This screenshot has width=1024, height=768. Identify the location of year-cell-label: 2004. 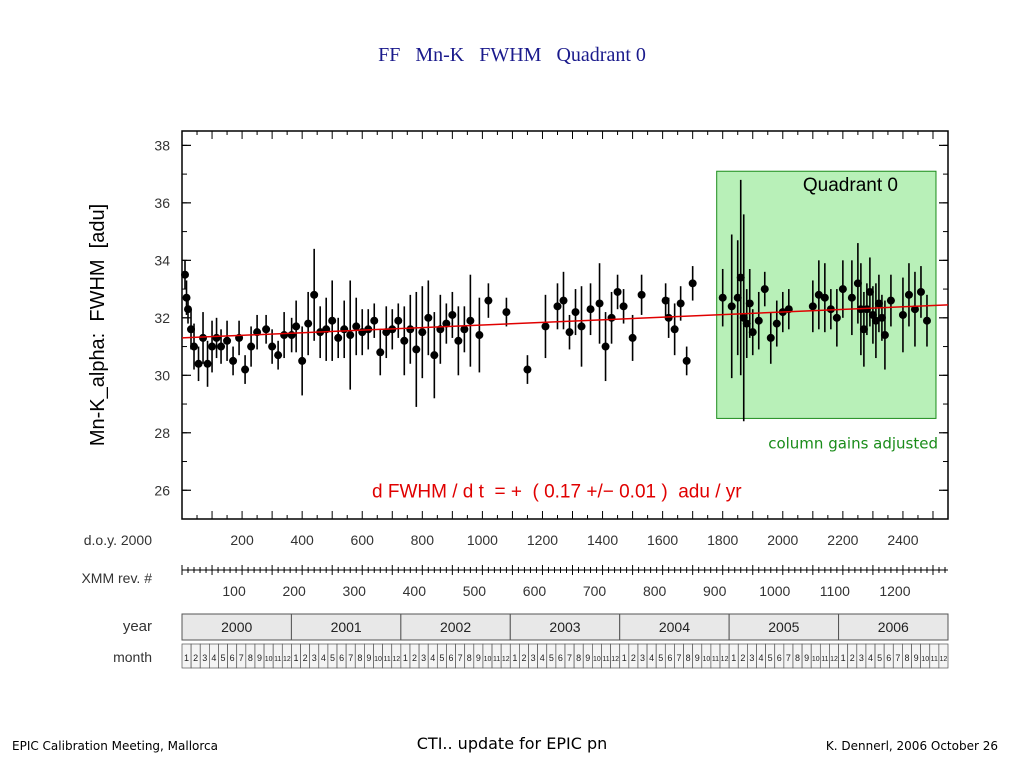
(674, 627).